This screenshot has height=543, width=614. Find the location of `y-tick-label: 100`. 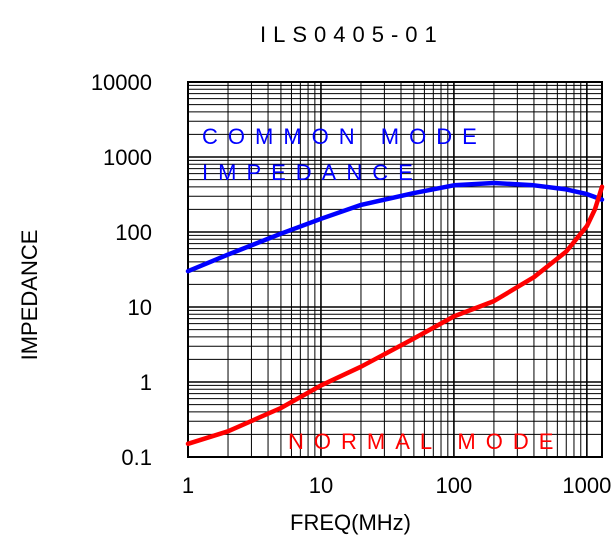

y-tick-label: 100 is located at coordinates (133, 232).